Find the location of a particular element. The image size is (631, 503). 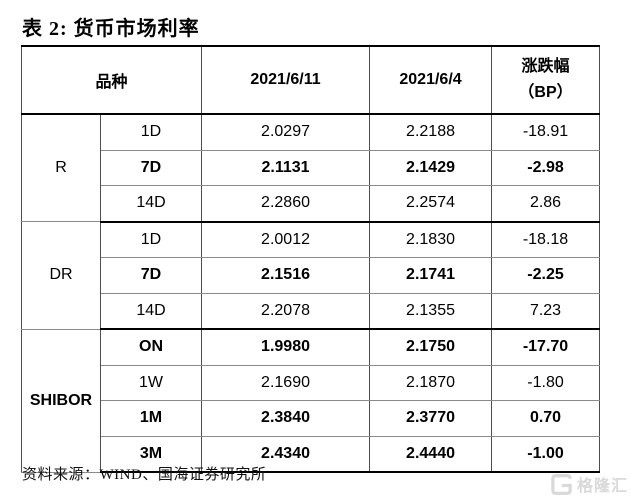

bp-change-cell: -1.00 is located at coordinates (546, 454).